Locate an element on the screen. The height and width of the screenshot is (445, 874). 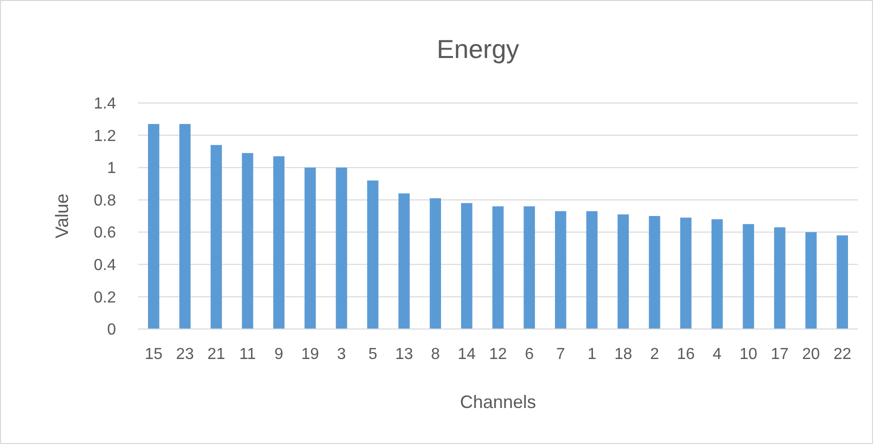
y-tick-label: 1.2 is located at coordinates (105, 136).